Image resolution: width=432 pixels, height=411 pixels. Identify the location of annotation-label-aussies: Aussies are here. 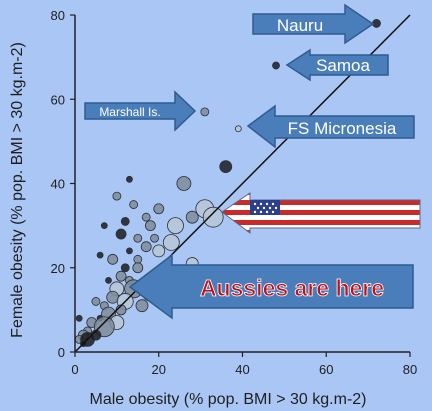
(292, 288).